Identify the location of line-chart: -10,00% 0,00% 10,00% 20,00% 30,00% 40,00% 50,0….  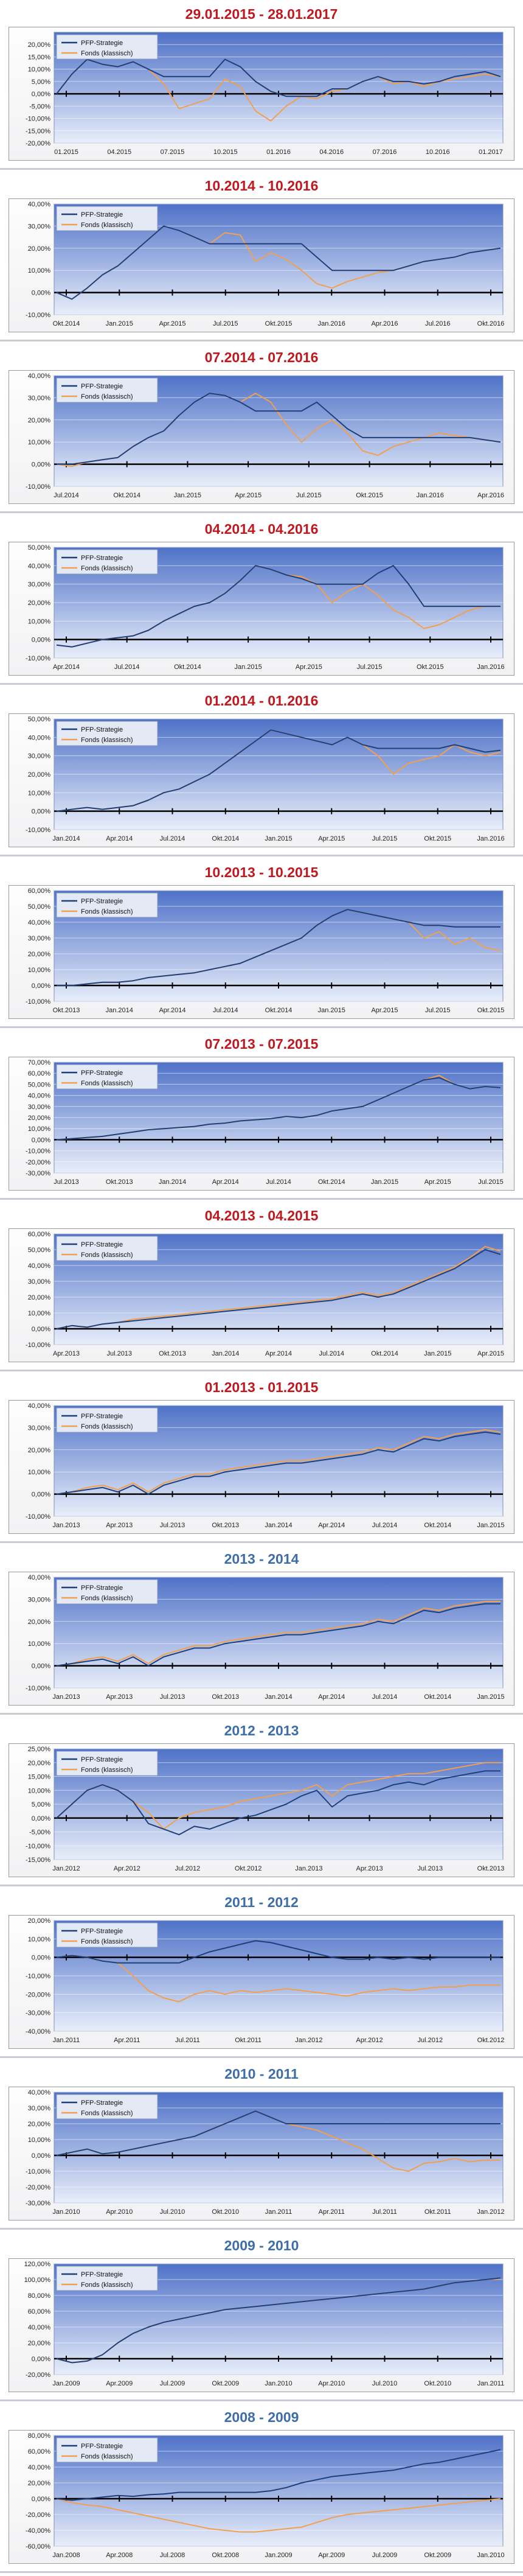
(266, 607).